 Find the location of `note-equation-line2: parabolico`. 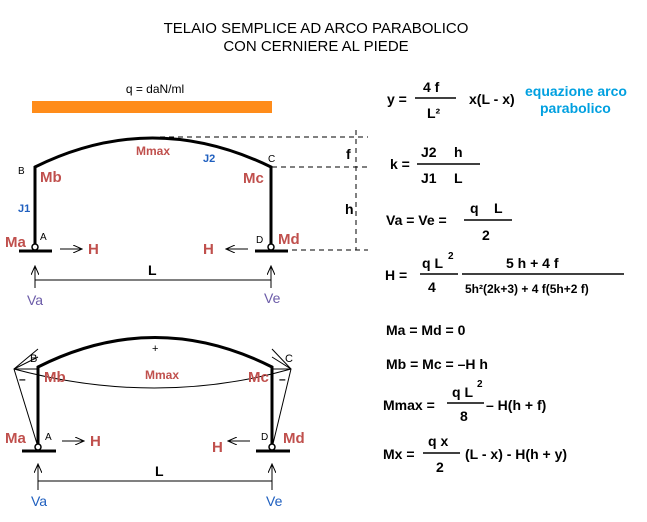

note-equation-line2: parabolico is located at coordinates (575, 108).